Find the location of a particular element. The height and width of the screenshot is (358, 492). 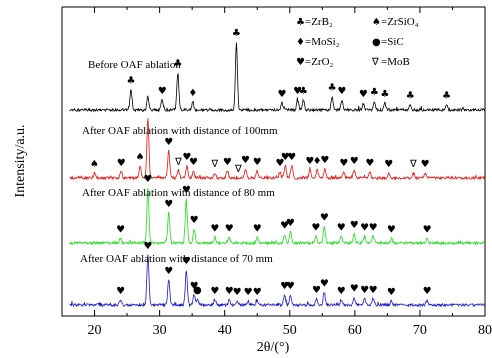

x-tick-label: 60 is located at coordinates (355, 330).